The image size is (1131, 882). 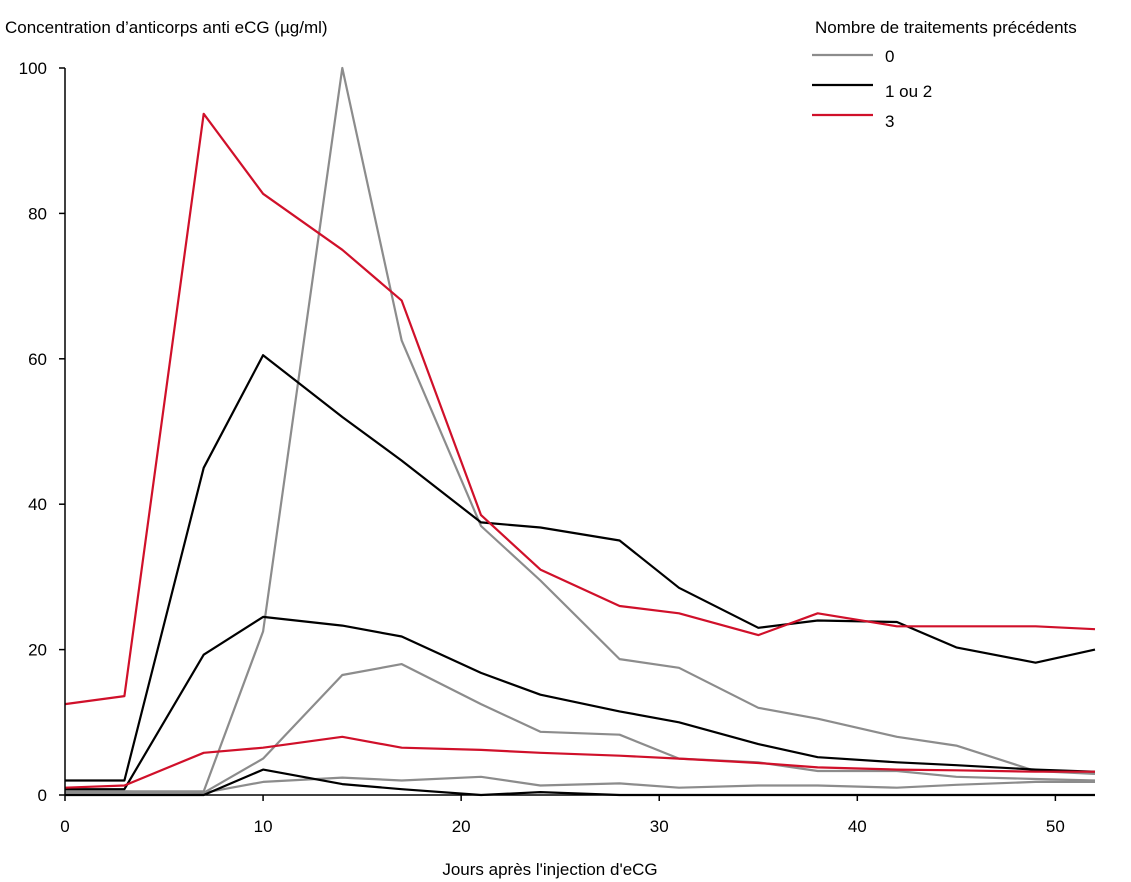 I want to click on x-tick-label: 40, so click(x=857, y=826).